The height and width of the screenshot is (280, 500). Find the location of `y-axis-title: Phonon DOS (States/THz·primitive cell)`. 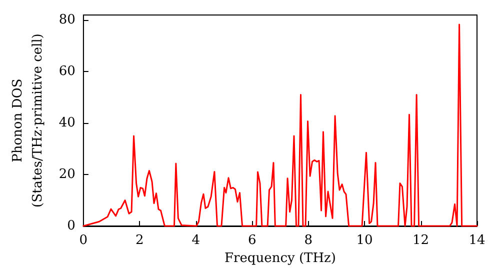

y-axis-title: Phonon DOS (States/THz·primitive cell) is located at coordinates (28, 120).